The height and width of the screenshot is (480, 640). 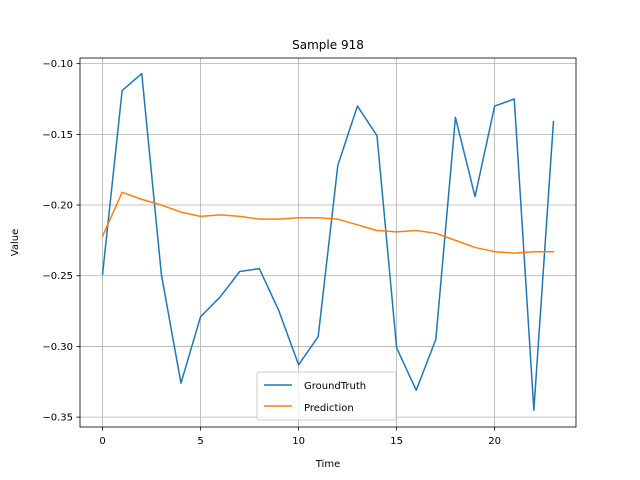 I want to click on x-tick-label: 5, so click(x=200, y=441).